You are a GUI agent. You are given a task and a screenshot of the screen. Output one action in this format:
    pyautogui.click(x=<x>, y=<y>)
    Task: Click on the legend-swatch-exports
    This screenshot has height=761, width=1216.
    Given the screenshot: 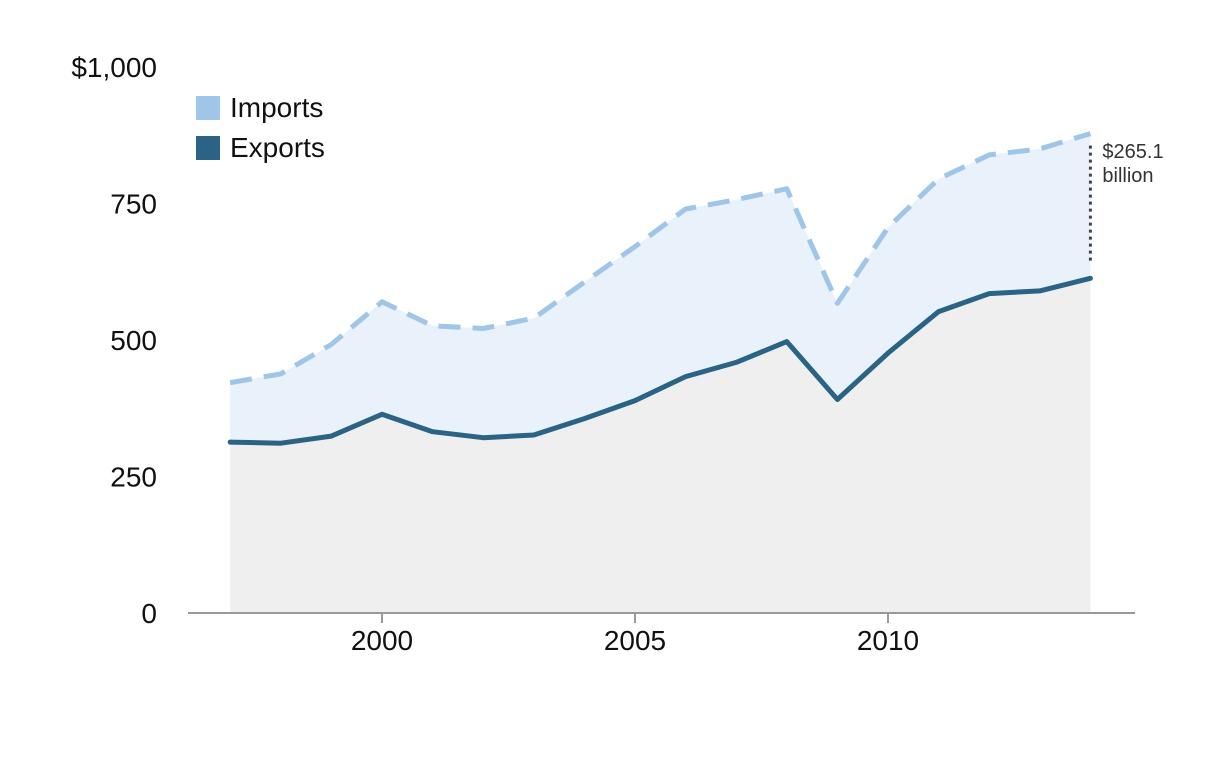 What is the action you would take?
    pyautogui.click(x=208, y=148)
    